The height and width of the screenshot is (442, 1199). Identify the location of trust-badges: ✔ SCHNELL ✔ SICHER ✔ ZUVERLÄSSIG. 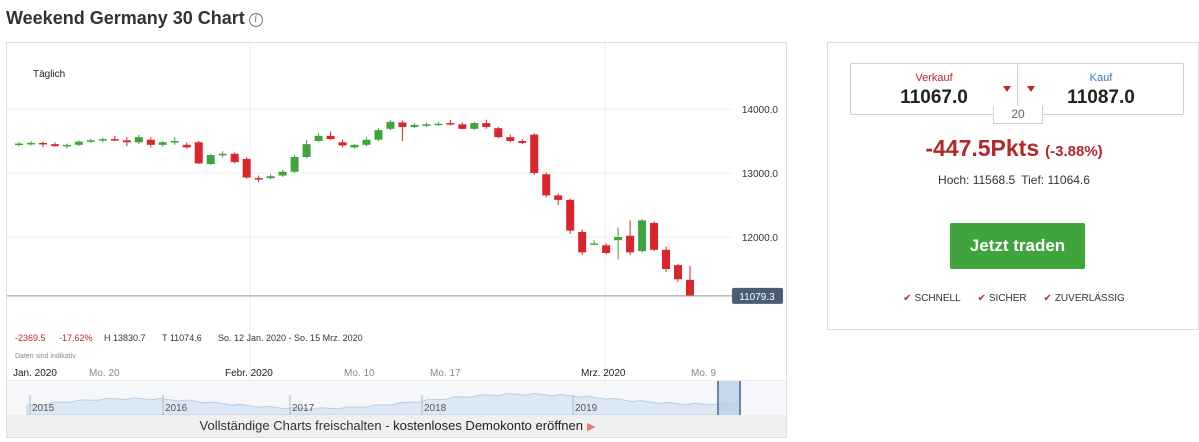
(1013, 298).